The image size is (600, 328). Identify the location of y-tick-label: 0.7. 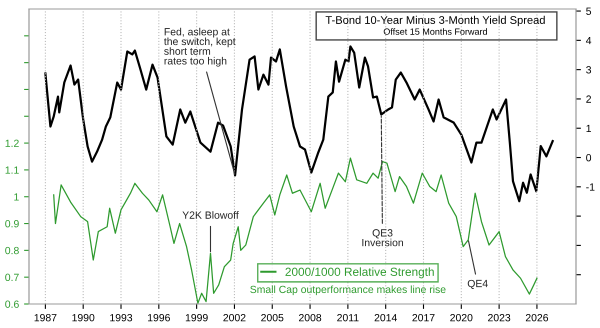
(12, 278).